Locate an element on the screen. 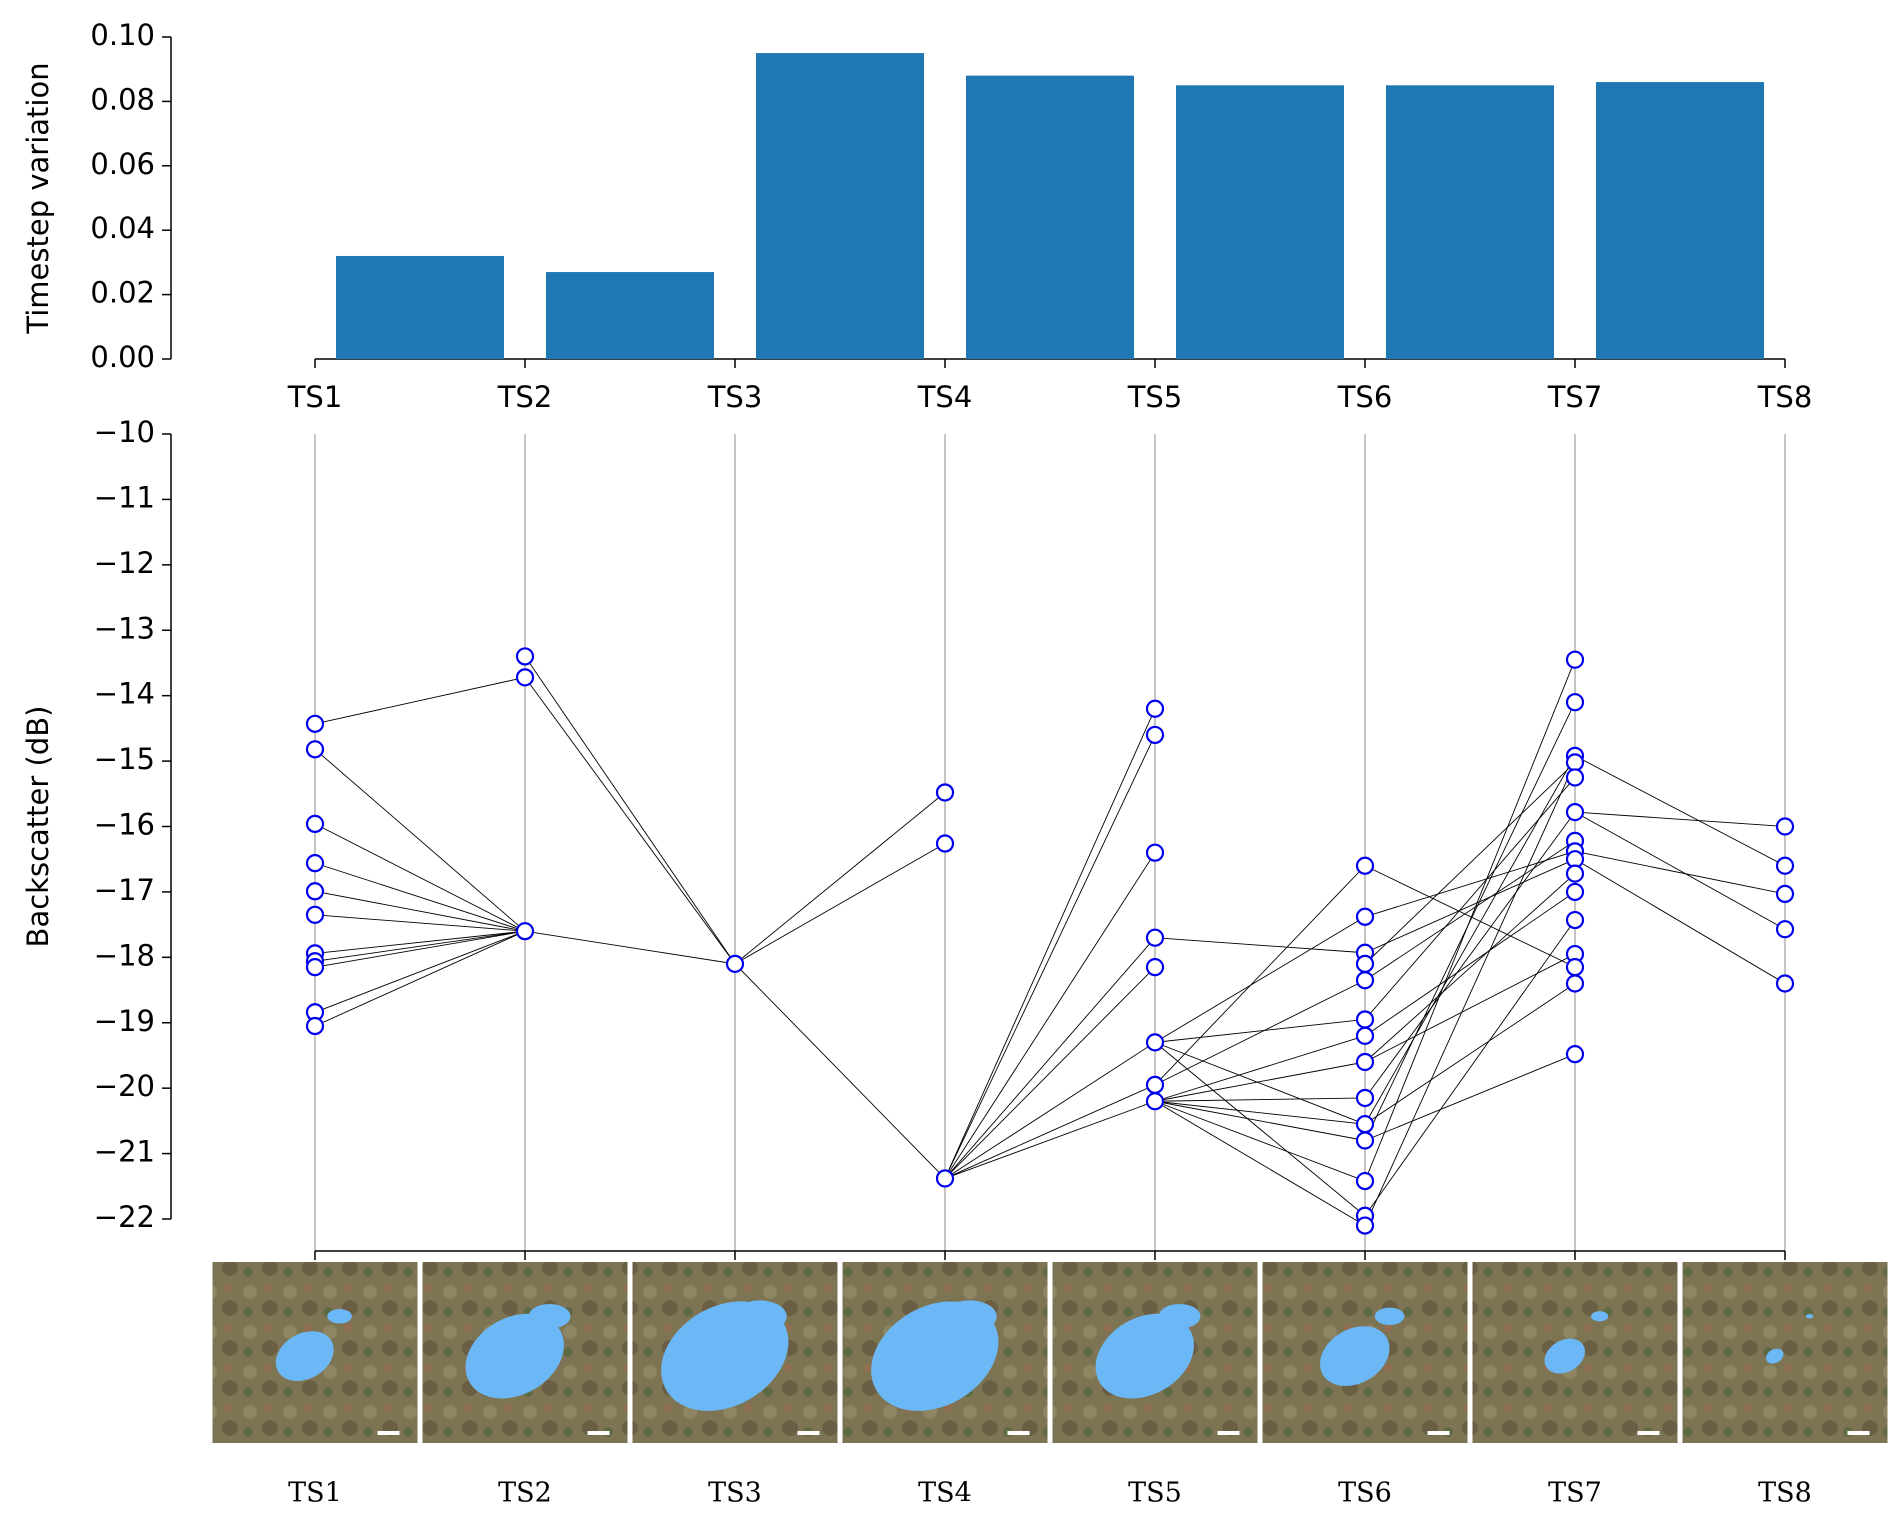 Image resolution: width=1895 pixels, height=1513 pixels. y-tick-label: −14 is located at coordinates (124, 694).